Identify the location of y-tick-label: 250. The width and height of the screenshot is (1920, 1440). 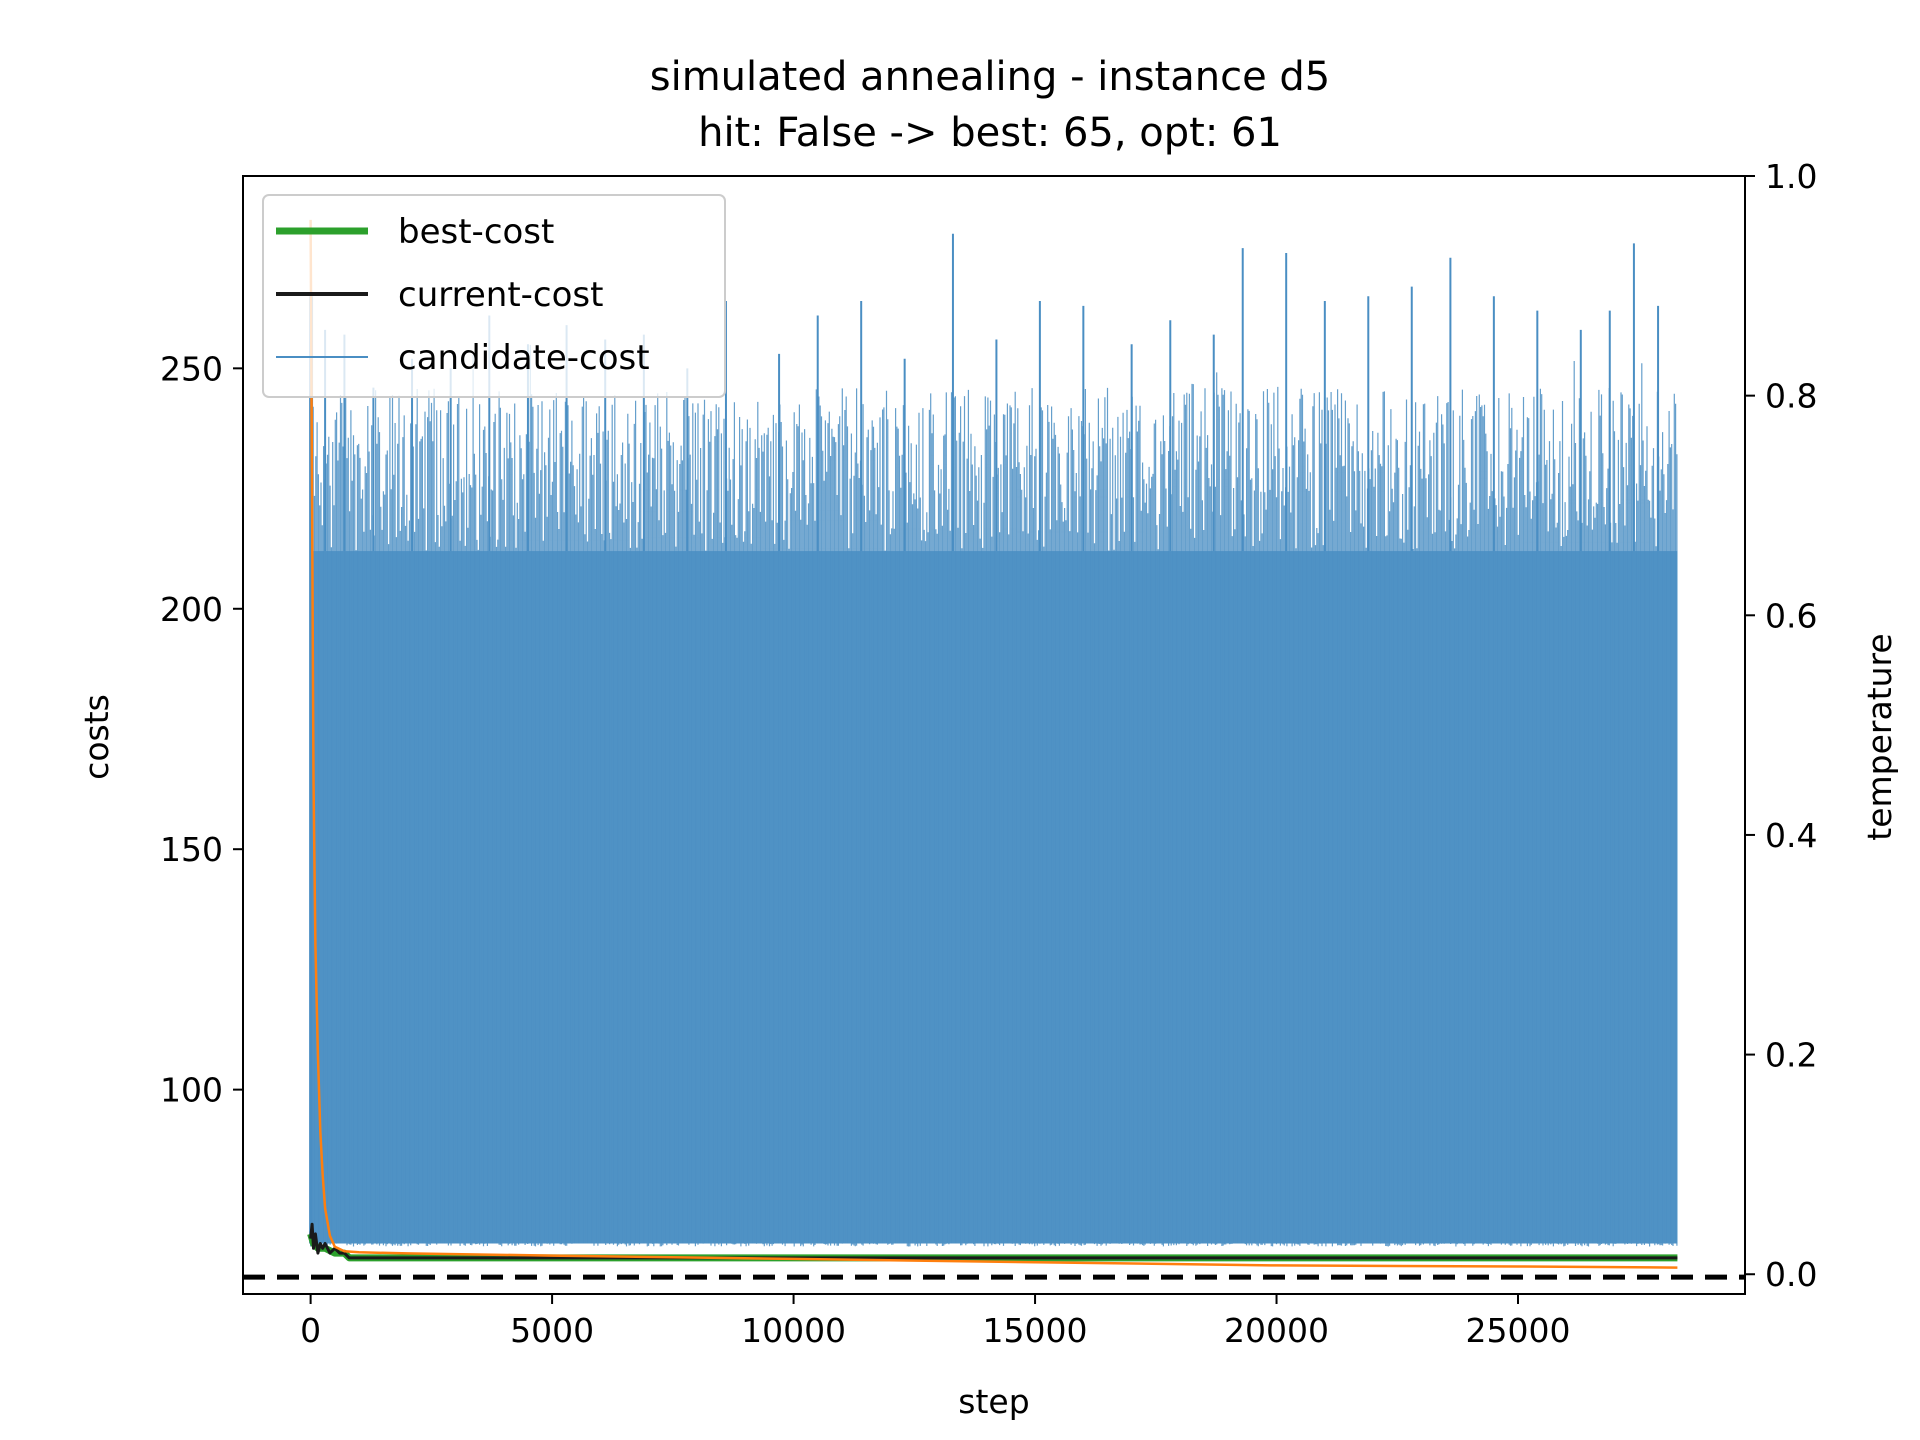
(191, 368).